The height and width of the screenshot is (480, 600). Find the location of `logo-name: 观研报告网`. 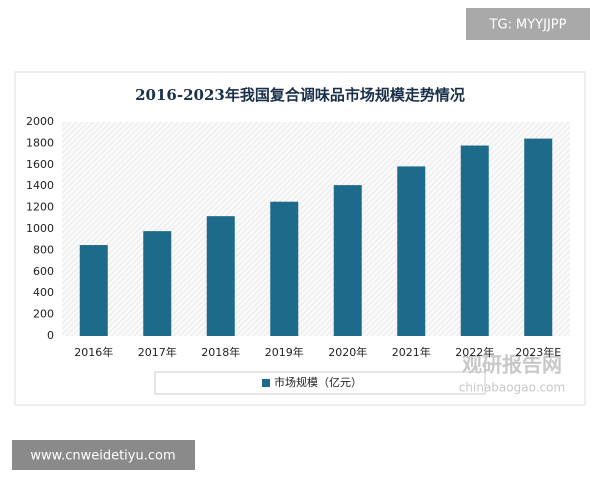

logo-name: 观研报告网 is located at coordinates (512, 365).